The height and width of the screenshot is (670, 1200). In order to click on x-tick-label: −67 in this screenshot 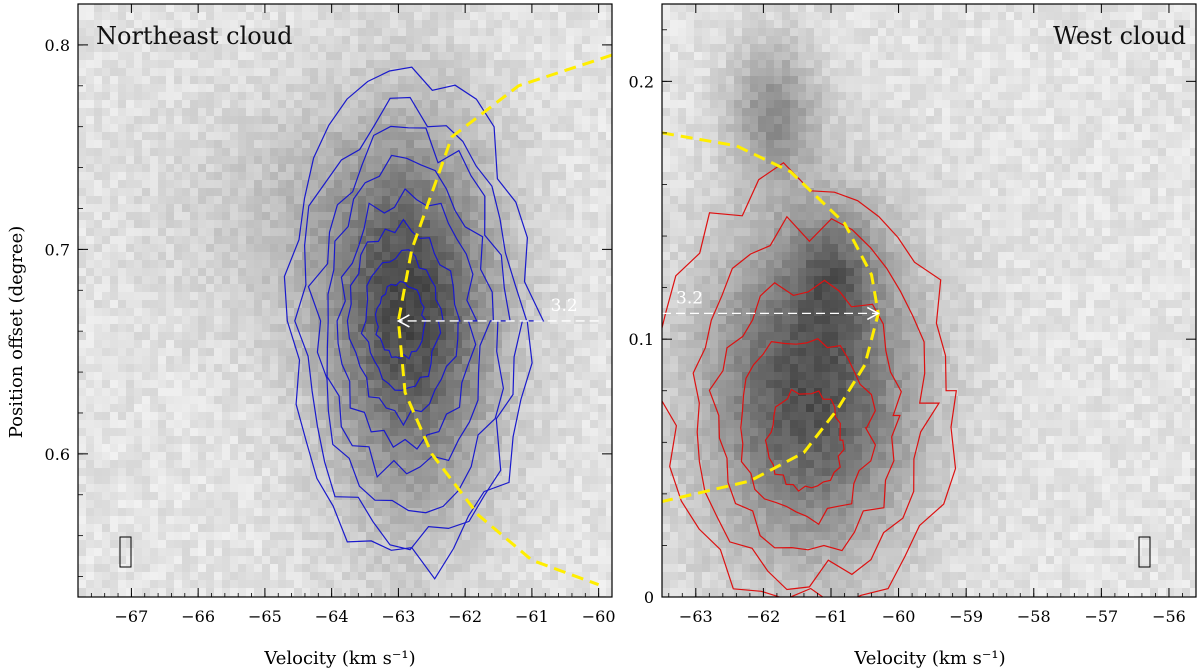, I will do `click(132, 616)`.